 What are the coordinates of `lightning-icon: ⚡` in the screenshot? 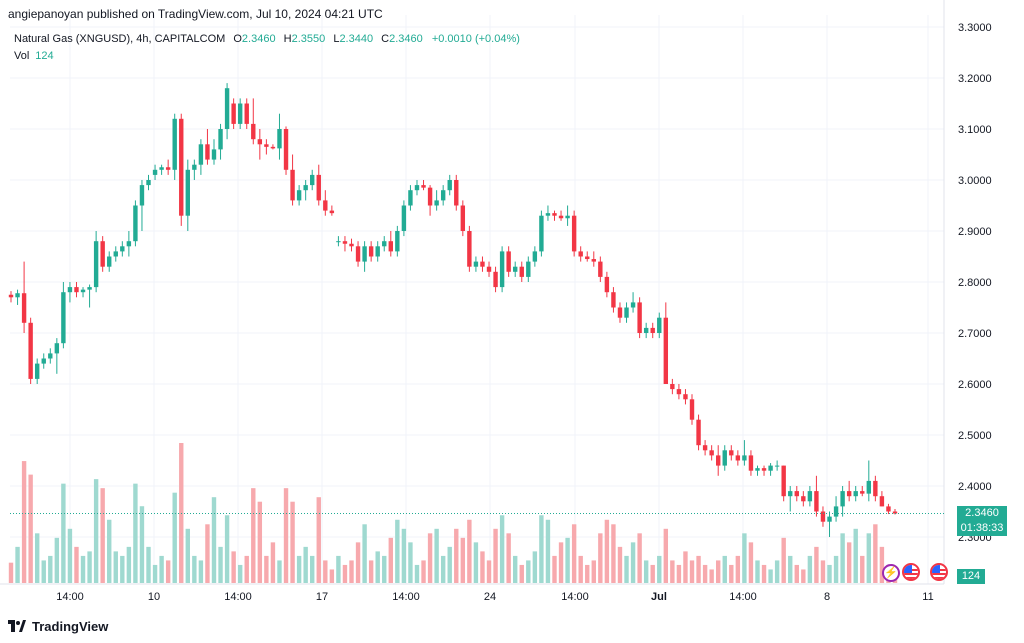 It's located at (891, 573).